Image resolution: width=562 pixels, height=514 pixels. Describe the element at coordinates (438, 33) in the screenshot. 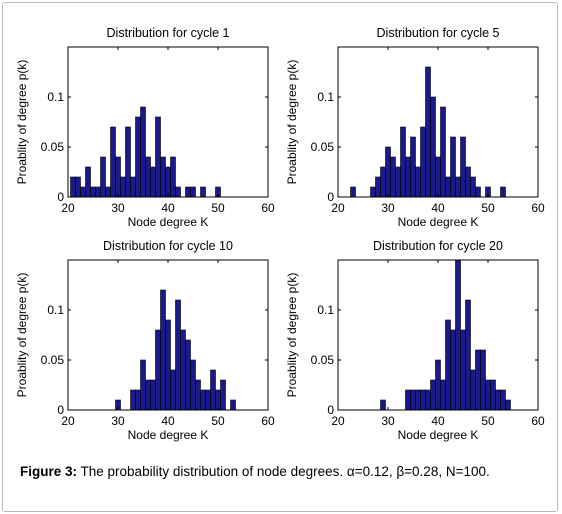

I see `chart-title: Distribution for cycle 5` at that location.